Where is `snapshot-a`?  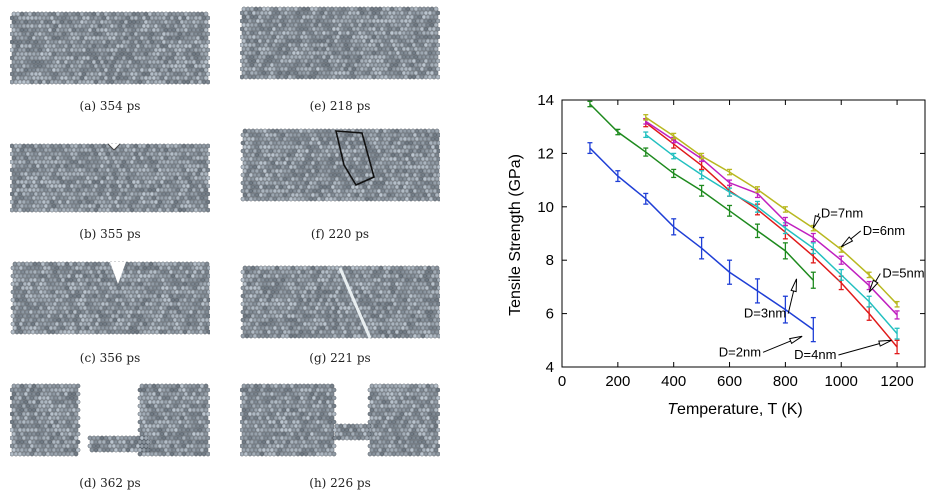
snapshot-a is located at coordinates (110, 48).